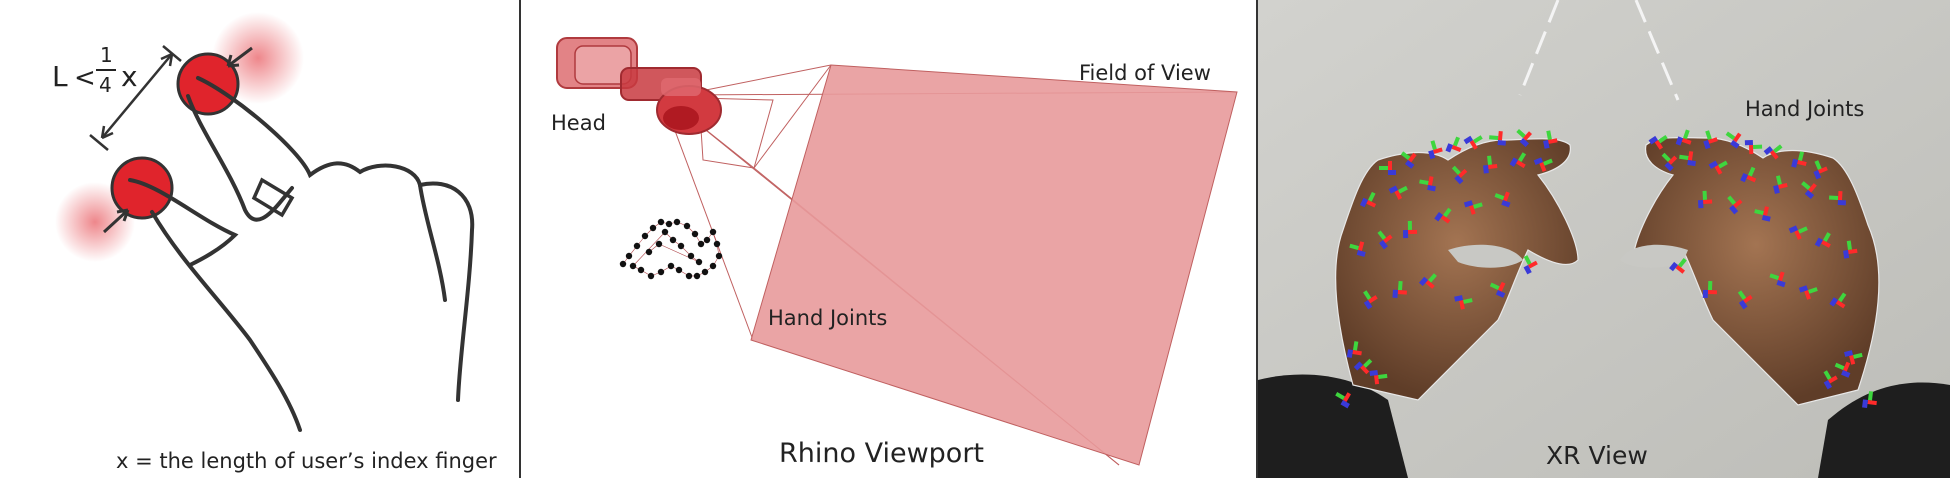 The image size is (1950, 478). Describe the element at coordinates (240, 158) in the screenshot. I see `index-finger-outline` at that location.